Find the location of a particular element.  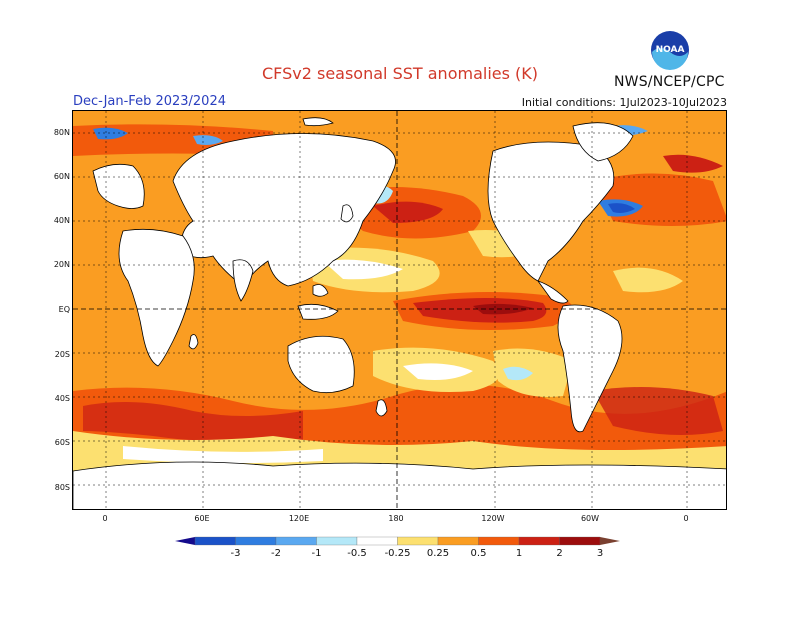

map-title: CFSv2 seasonal SST anomalies (K) is located at coordinates (400, 73).